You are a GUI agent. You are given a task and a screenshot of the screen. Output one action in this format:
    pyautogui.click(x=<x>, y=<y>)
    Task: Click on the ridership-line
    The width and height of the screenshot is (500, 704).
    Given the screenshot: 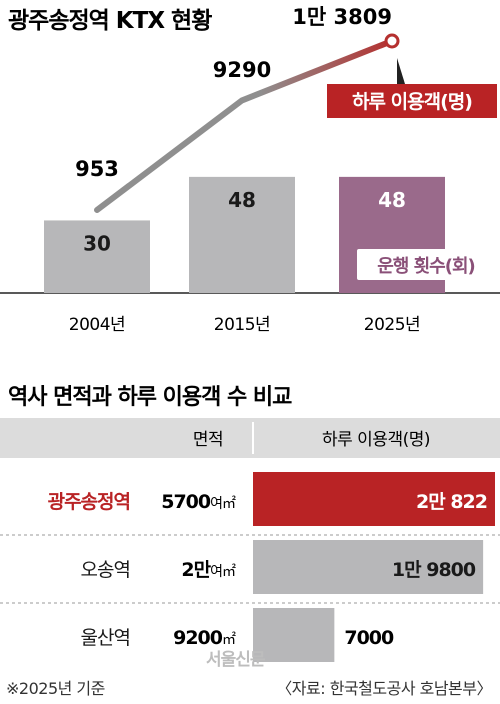 What is the action you would take?
    pyautogui.click(x=244, y=125)
    